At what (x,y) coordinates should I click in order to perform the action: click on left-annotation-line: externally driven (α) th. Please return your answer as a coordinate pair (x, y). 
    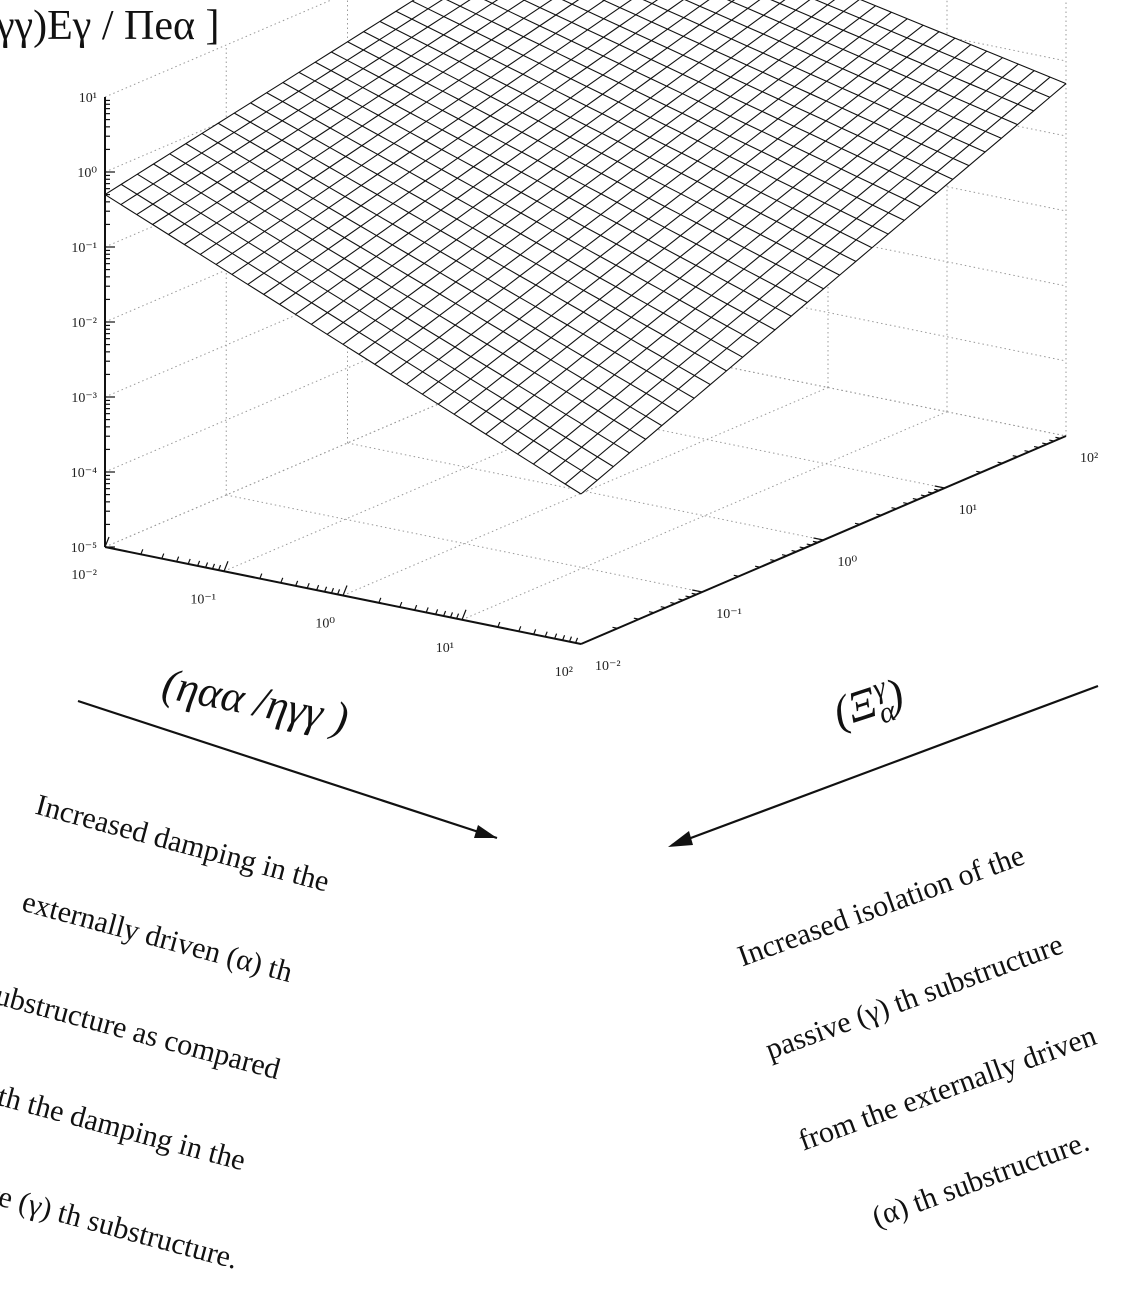
    Looking at the image, I should click on (157, 937).